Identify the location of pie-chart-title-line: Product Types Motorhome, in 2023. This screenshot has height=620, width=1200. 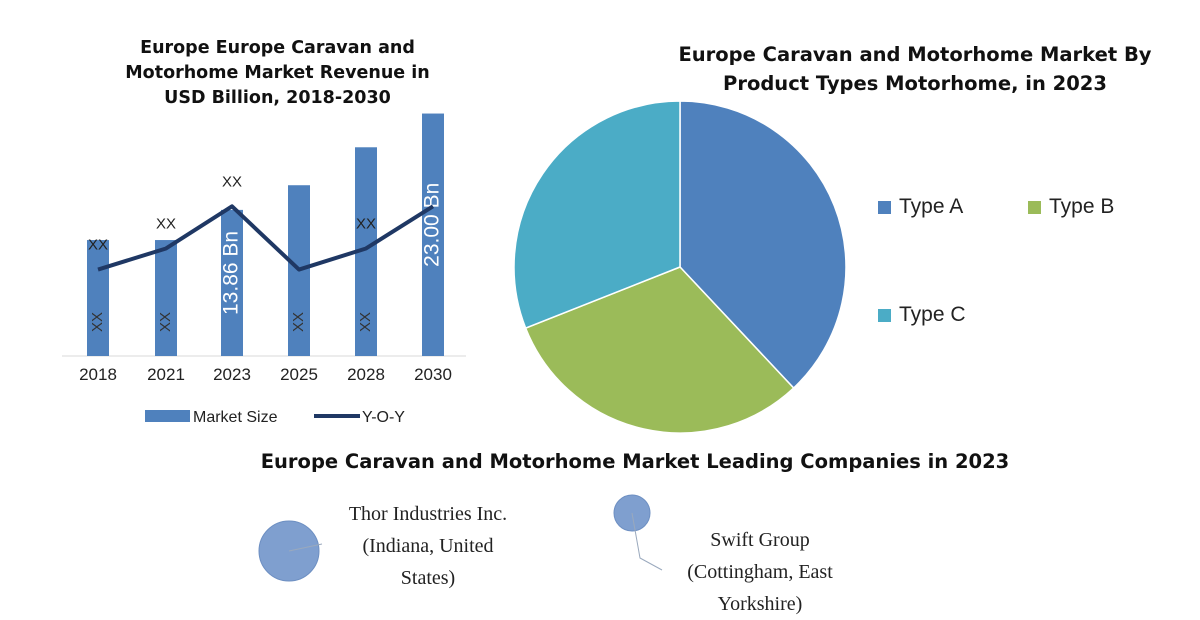
(915, 84).